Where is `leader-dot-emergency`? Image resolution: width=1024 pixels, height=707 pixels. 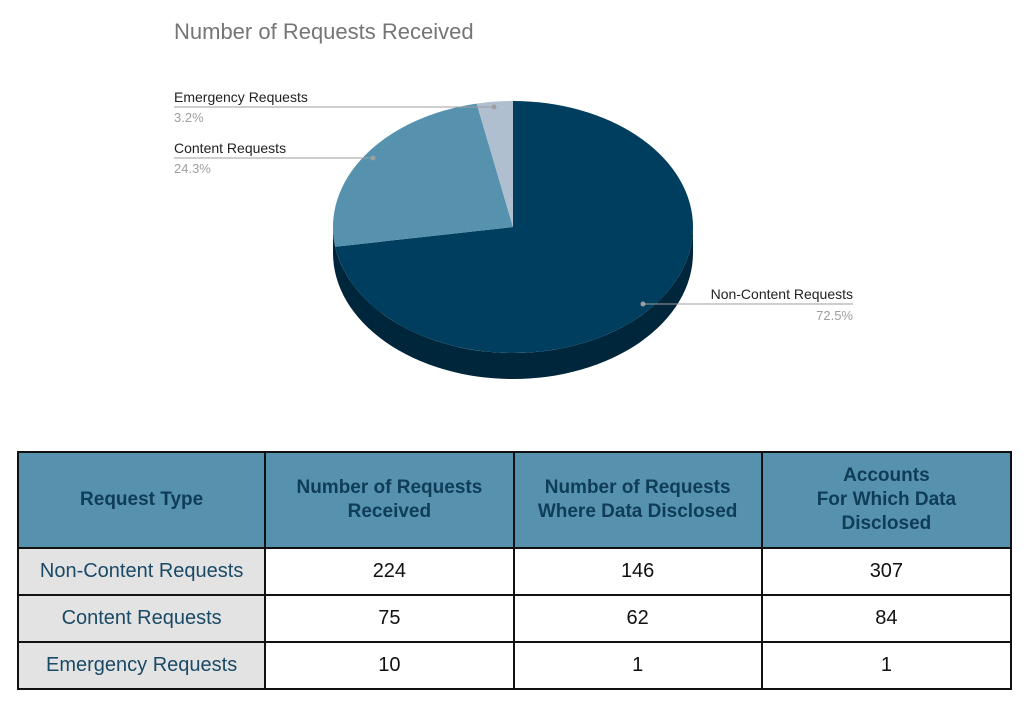
leader-dot-emergency is located at coordinates (494, 107).